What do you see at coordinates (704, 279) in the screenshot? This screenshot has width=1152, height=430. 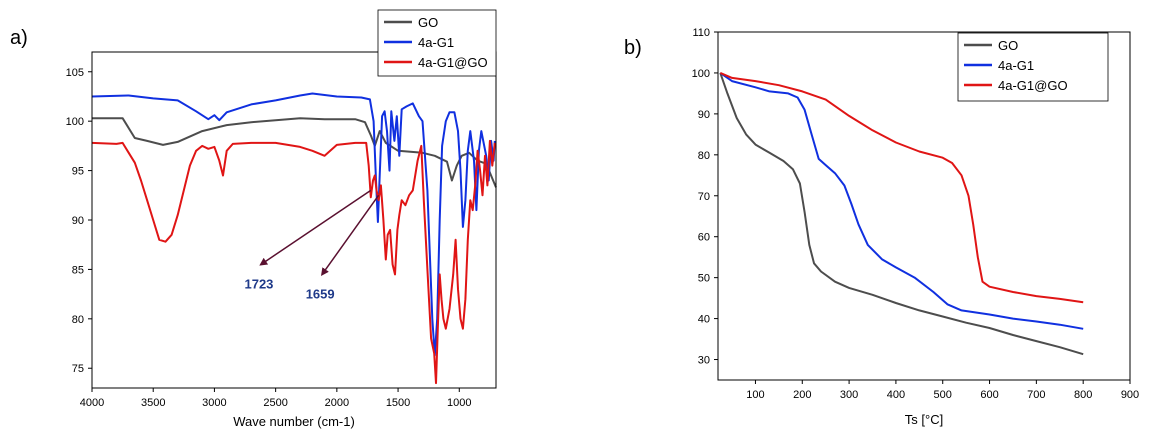 I see `panel-b-y-tick-label: 50` at bounding box center [704, 279].